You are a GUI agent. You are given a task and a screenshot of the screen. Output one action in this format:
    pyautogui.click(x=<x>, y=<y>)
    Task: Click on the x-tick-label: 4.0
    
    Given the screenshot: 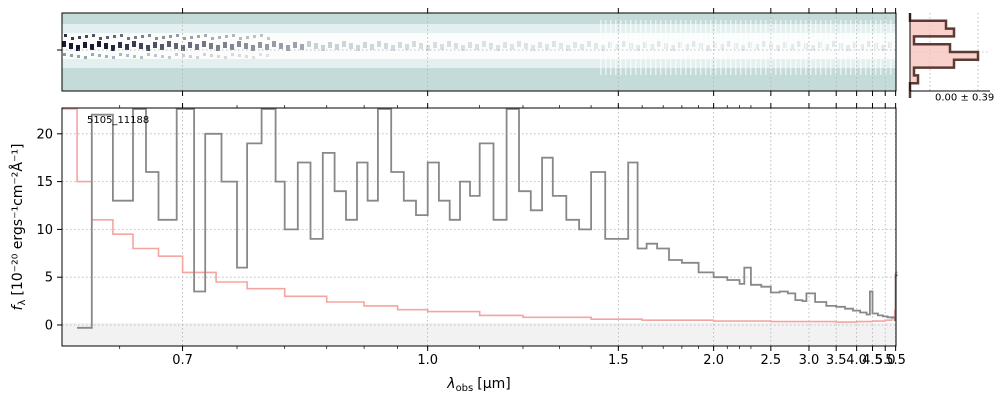 What is the action you would take?
    pyautogui.click(x=856, y=360)
    